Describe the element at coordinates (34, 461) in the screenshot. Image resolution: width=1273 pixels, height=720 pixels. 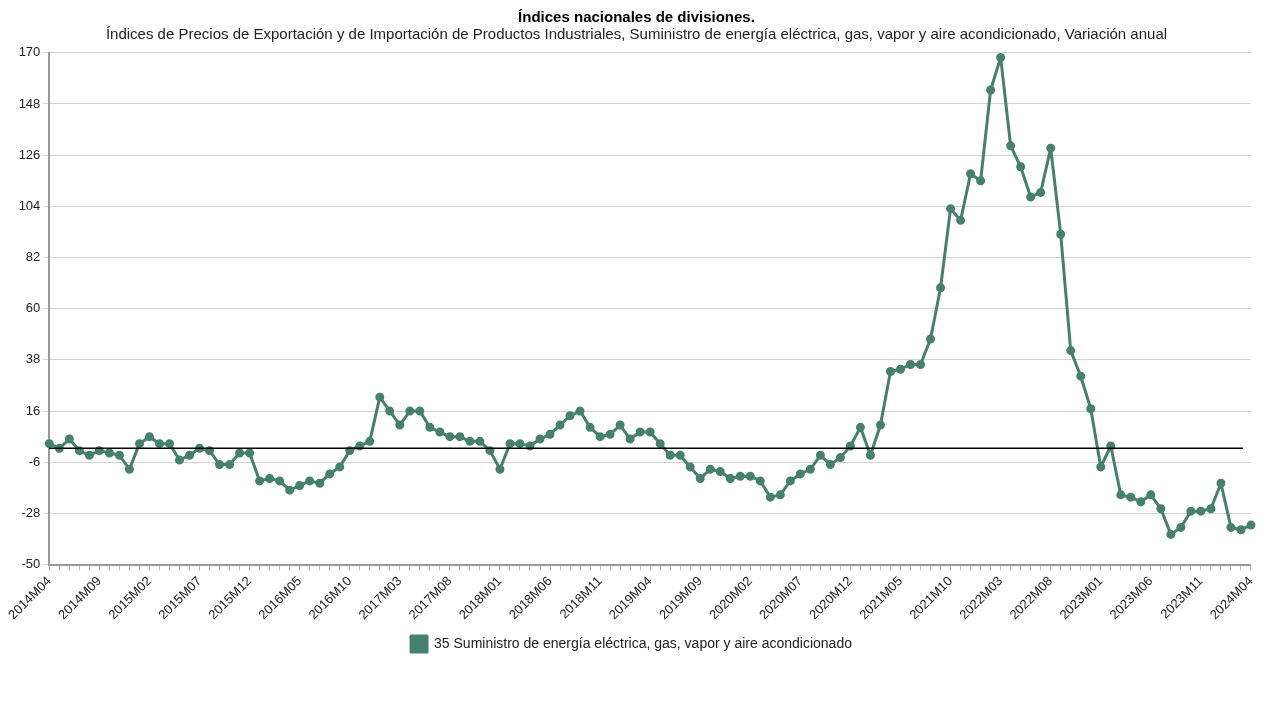
I see `y-tick-label: -6` at that location.